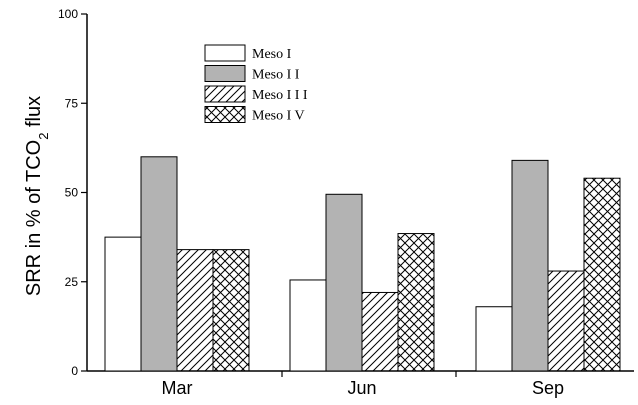  Describe the element at coordinates (280, 95) in the screenshot. I see `legend-label-3: Meso I I I` at that location.